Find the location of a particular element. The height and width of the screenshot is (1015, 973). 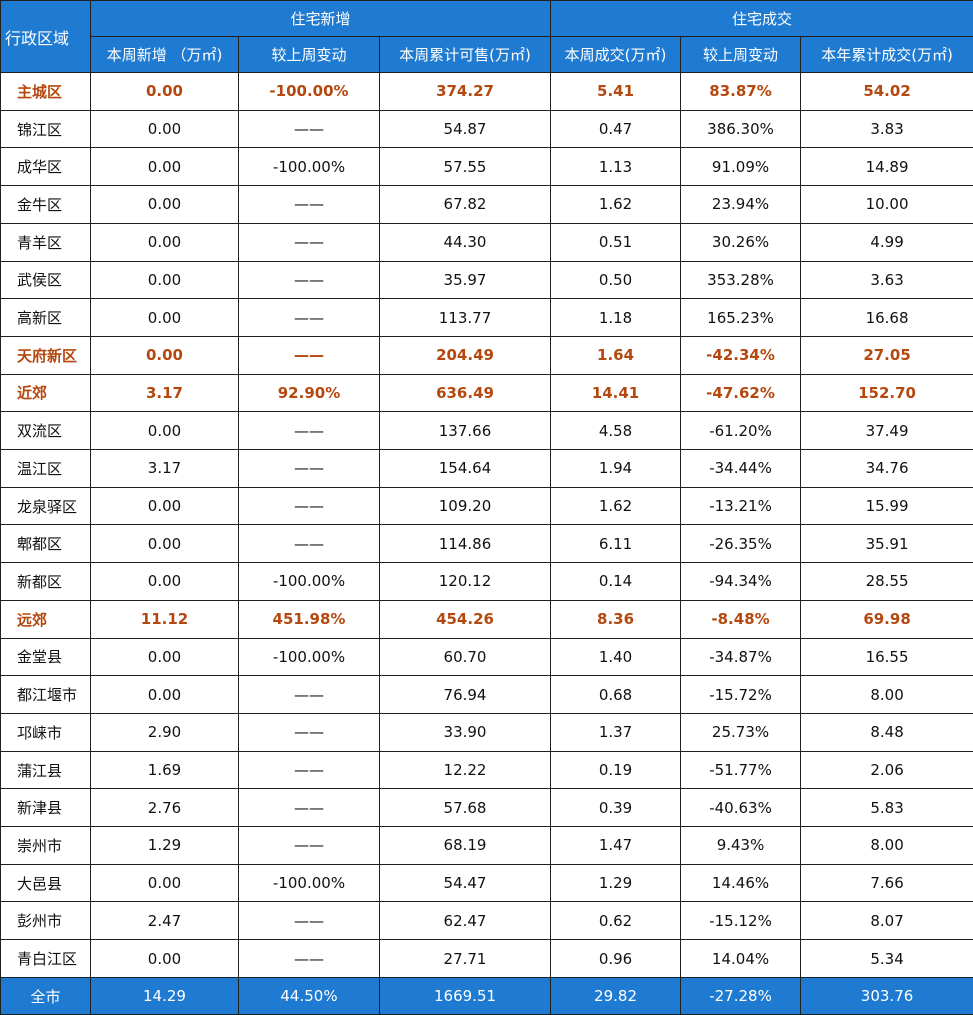

column-header-weekly-new: 本周新增 （万㎡) is located at coordinates (164, 54).